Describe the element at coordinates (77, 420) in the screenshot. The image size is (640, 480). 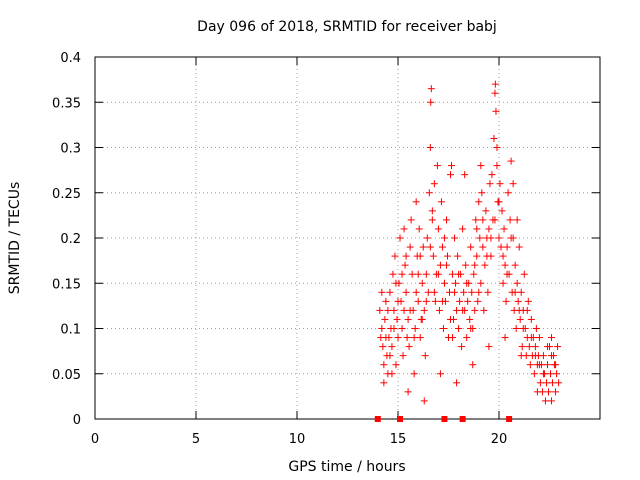
I see `y-tick-label: 0` at that location.